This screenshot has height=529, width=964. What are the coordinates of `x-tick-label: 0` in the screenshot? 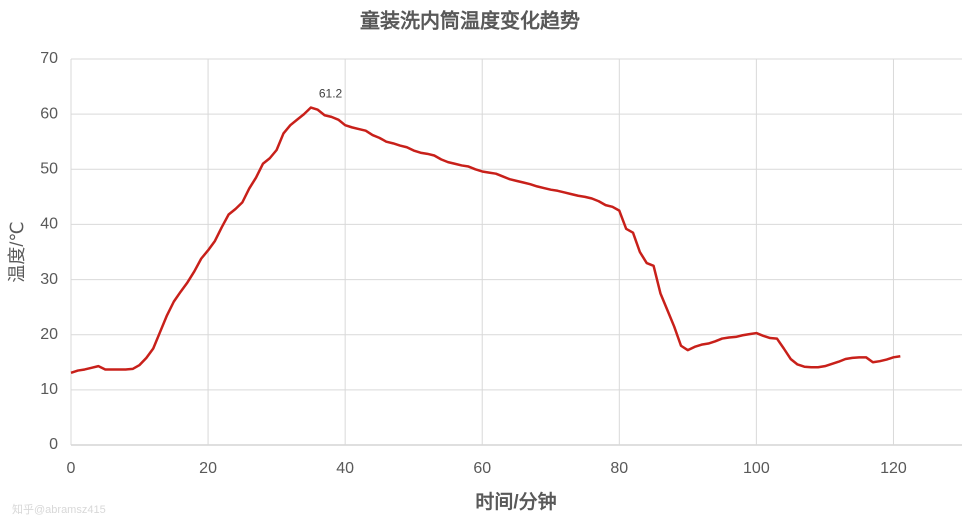 It's located at (71, 468).